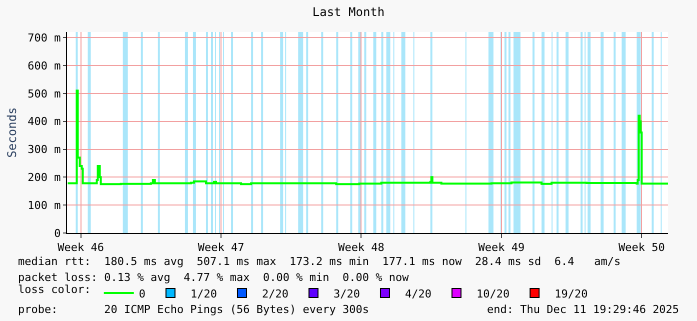  What do you see at coordinates (45, 121) in the screenshot?
I see `y-tick-label: 400 m` at bounding box center [45, 121].